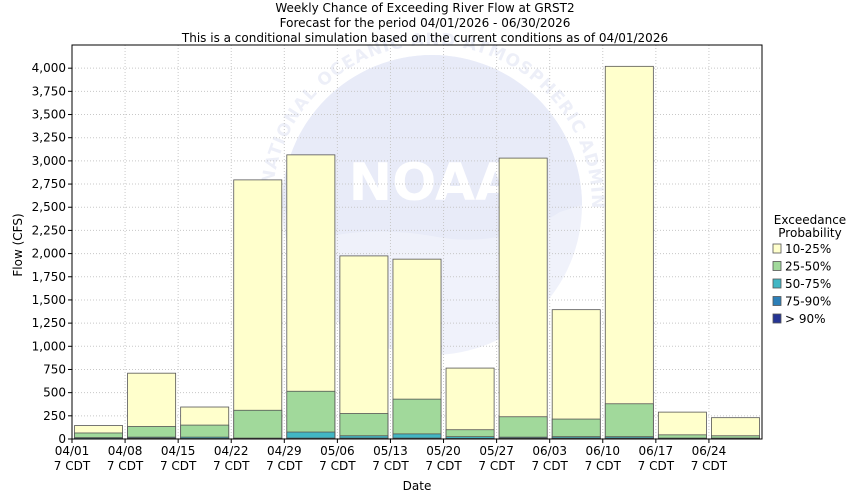 Image resolution: width=850 pixels, height=500 pixels. I want to click on y-tick-label: 2,750, so click(49, 184).